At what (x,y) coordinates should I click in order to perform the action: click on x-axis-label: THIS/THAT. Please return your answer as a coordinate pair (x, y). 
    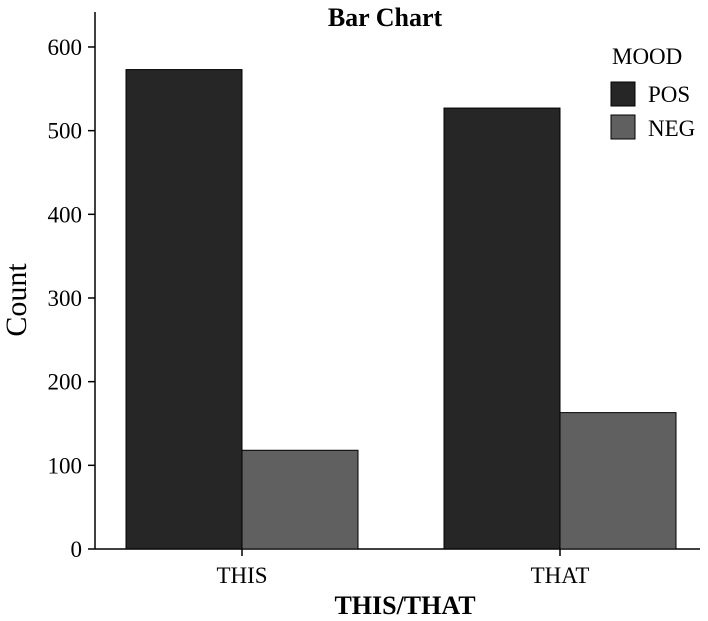
    Looking at the image, I should click on (404, 605).